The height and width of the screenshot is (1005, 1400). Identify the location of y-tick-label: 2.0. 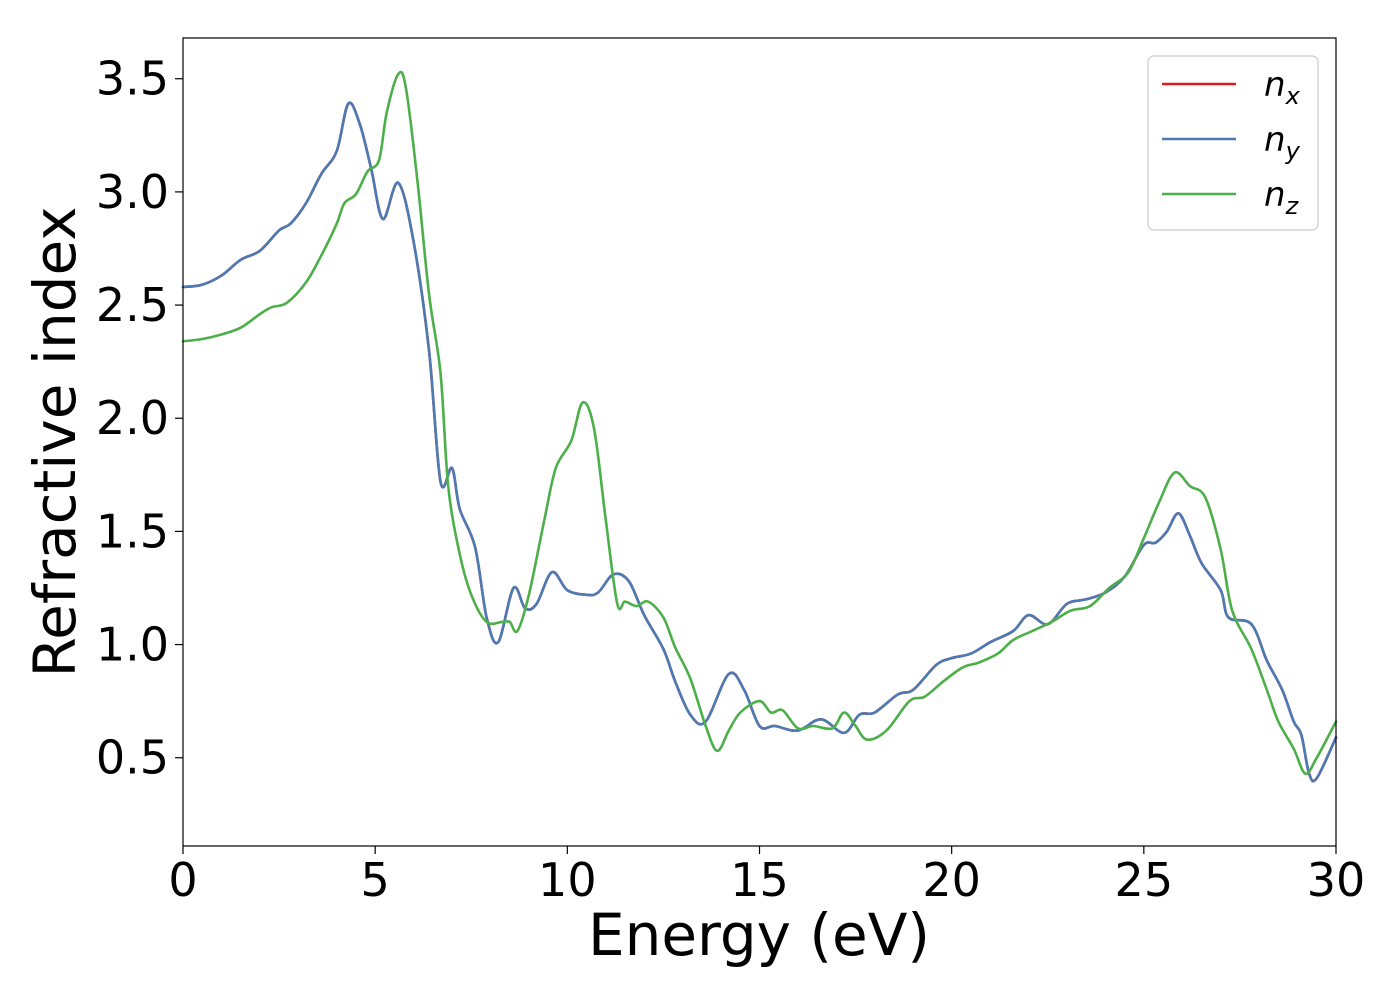
(132, 418).